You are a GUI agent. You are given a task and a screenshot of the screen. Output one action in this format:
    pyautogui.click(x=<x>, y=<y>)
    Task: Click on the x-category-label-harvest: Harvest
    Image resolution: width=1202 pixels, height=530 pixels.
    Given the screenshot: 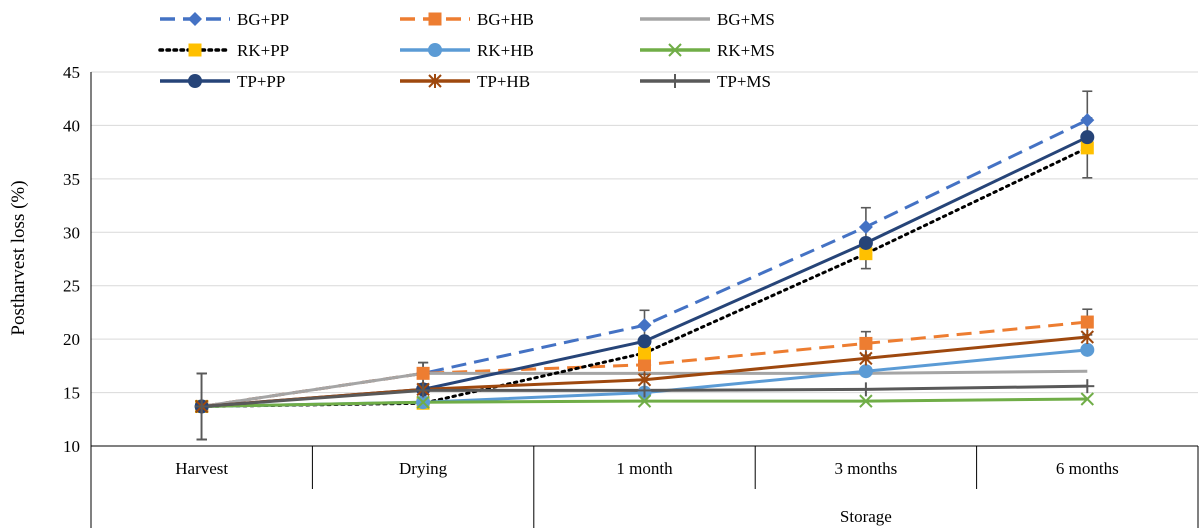 What is the action you would take?
    pyautogui.click(x=201, y=468)
    